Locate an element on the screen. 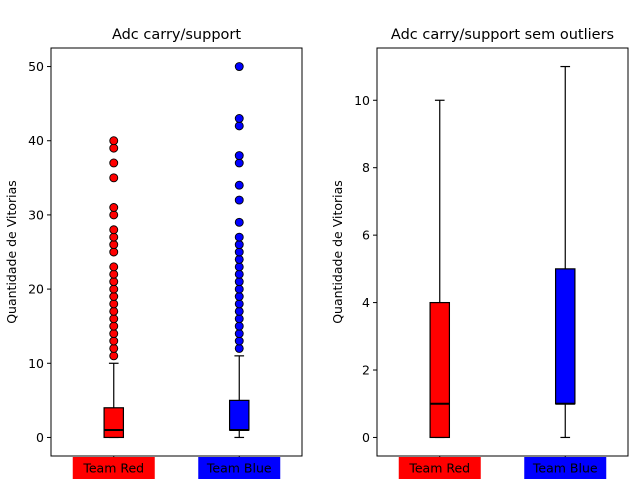 This screenshot has width=640, height=480. y-tick-label: 50 is located at coordinates (36, 66).